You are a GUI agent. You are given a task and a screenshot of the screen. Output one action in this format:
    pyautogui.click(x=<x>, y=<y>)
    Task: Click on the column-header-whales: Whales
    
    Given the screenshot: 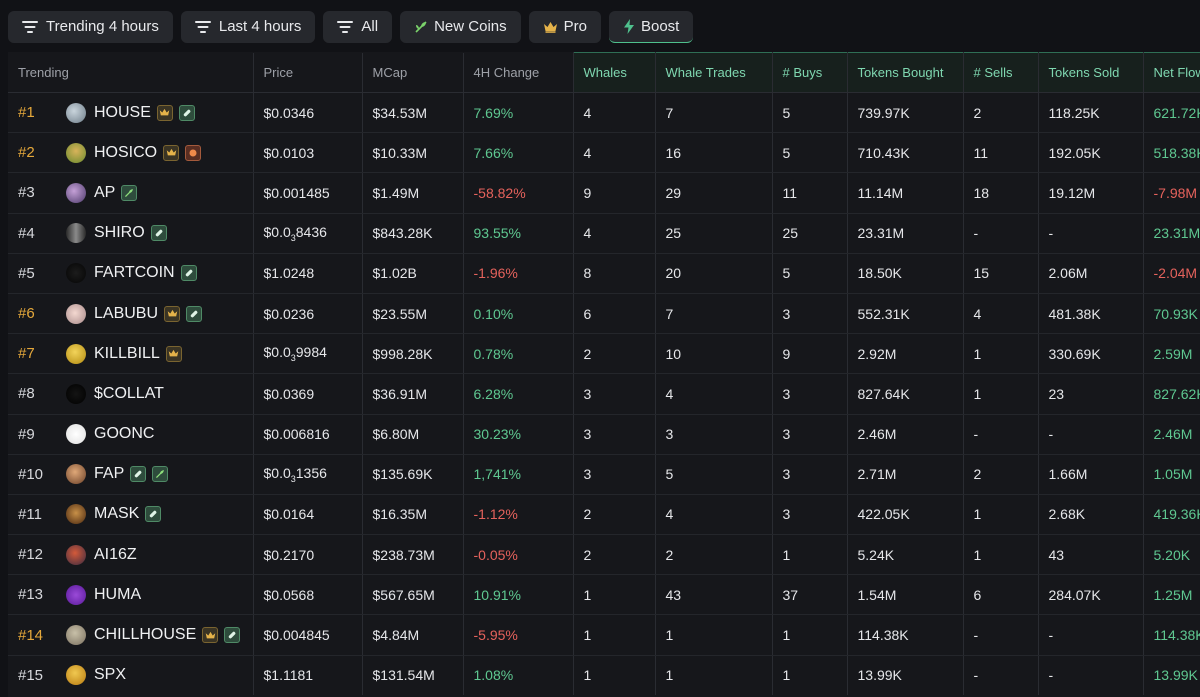 What is the action you would take?
    pyautogui.click(x=614, y=72)
    